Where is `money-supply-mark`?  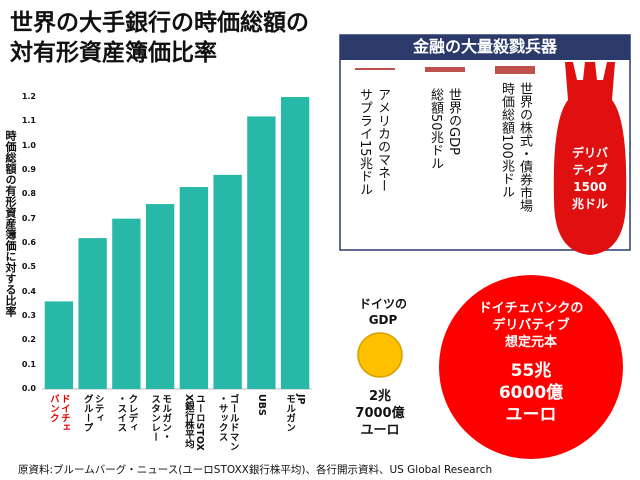 money-supply-mark is located at coordinates (375, 69).